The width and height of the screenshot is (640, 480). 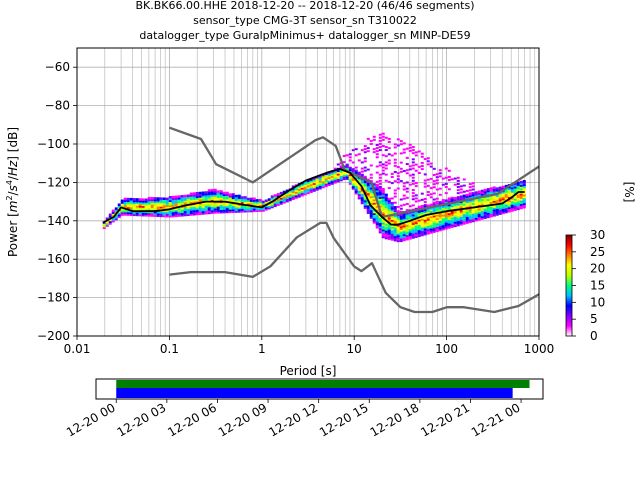 What do you see at coordinates (323, 384) in the screenshot?
I see `timeline-bar-data` at bounding box center [323, 384].